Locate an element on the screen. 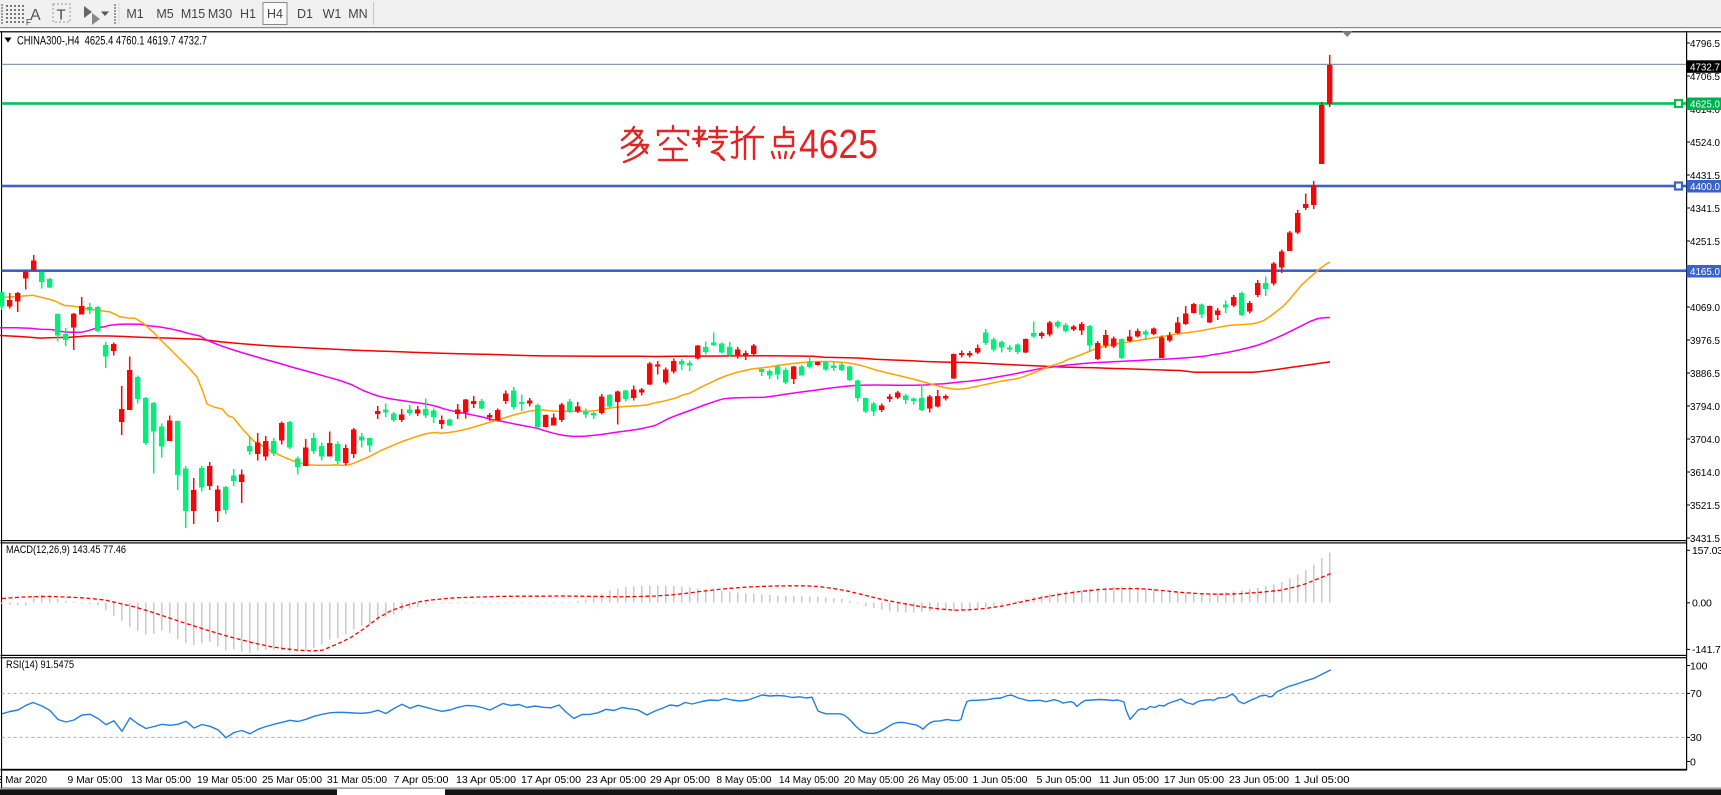 Image resolution: width=1721 pixels, height=795 pixels. svg-text: 3614.0 is located at coordinates (1705, 473).